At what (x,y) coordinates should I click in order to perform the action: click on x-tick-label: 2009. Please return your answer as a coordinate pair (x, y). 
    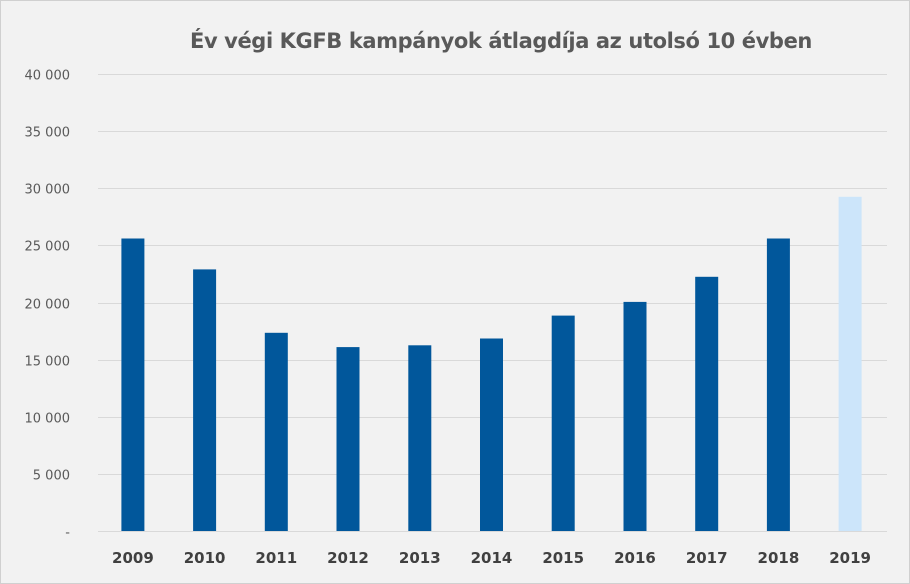
    Looking at the image, I should click on (133, 558).